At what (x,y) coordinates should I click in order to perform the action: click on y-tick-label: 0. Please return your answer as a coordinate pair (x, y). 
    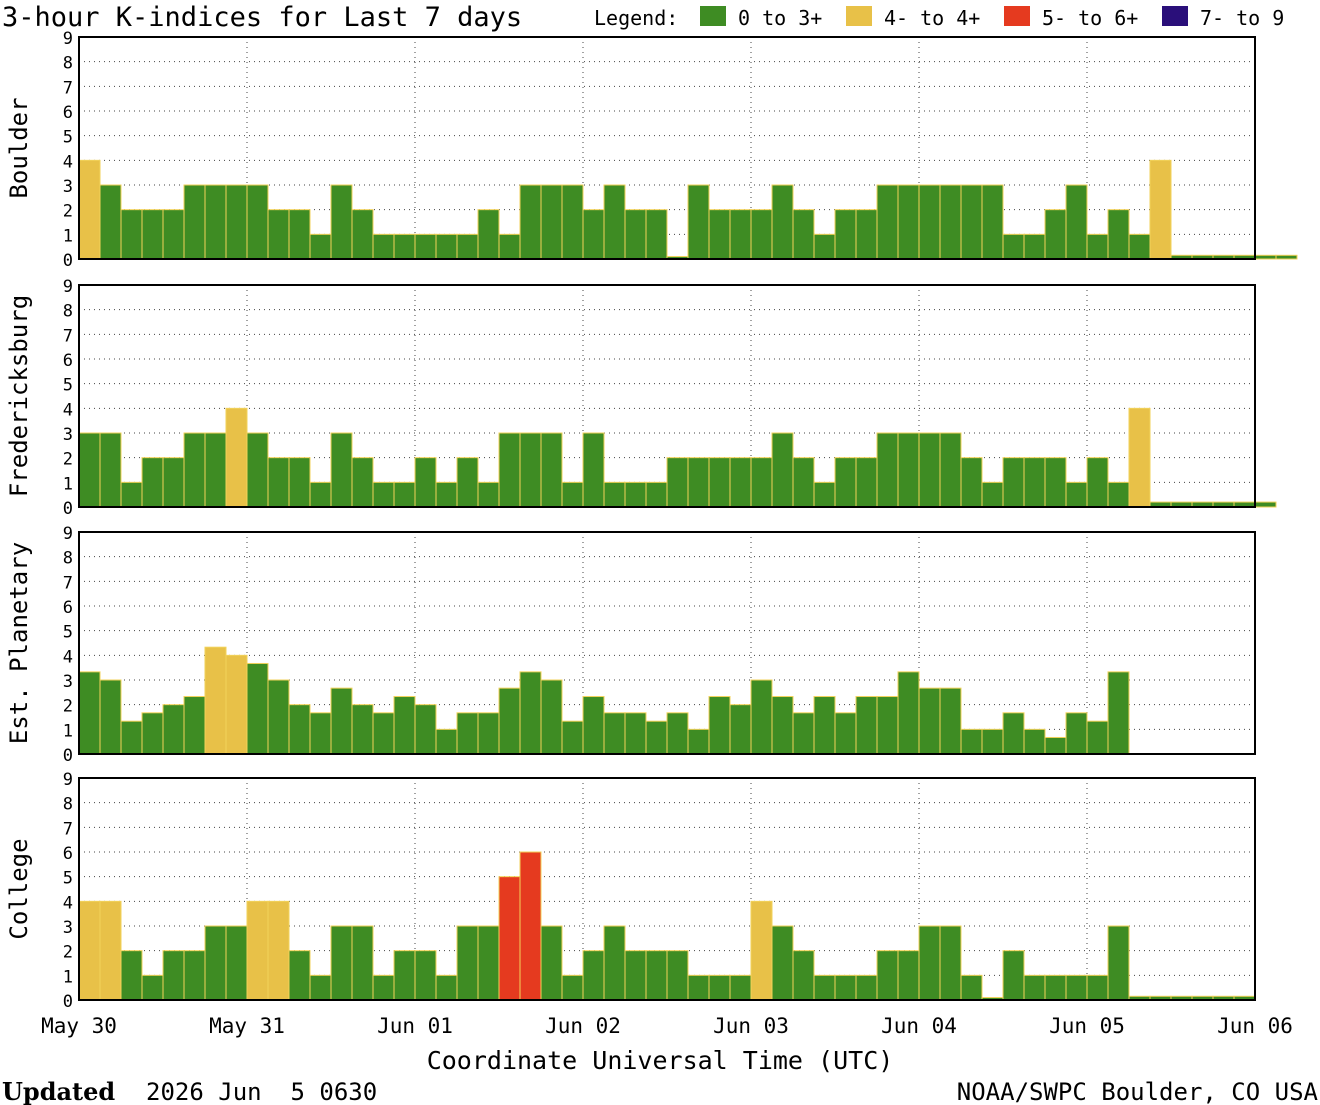
    Looking at the image, I should click on (68, 261).